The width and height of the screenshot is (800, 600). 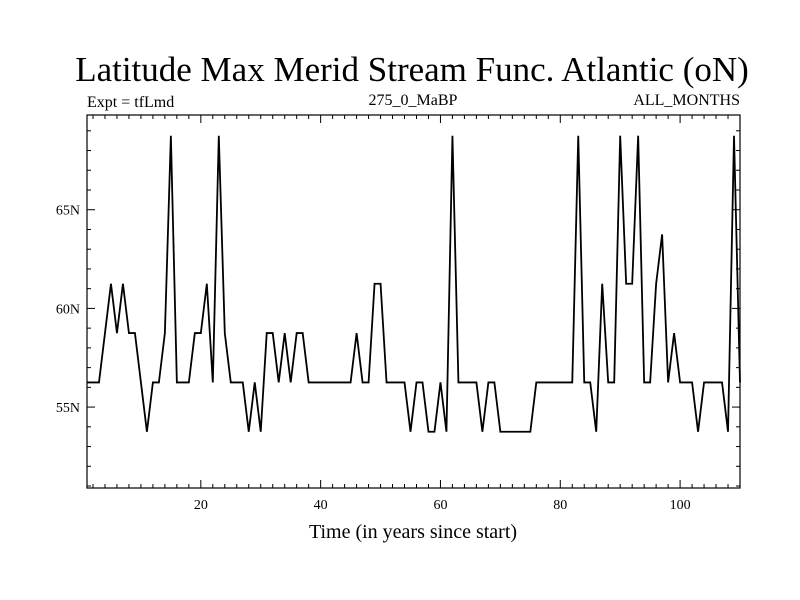 What do you see at coordinates (680, 505) in the screenshot?
I see `x-tick-label: 100` at bounding box center [680, 505].